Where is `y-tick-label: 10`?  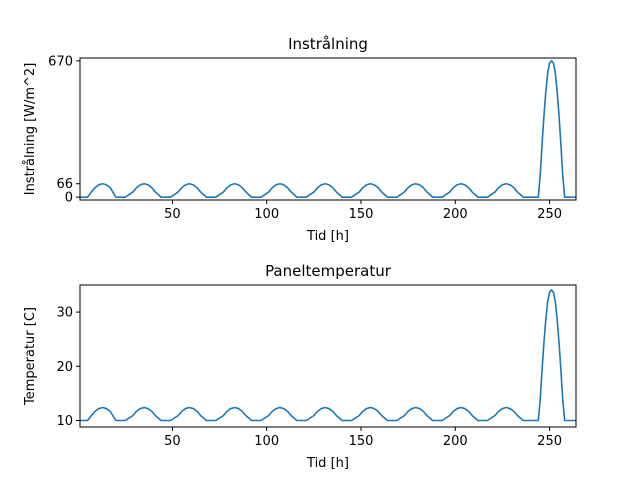
y-tick-label: 10 is located at coordinates (64, 421).